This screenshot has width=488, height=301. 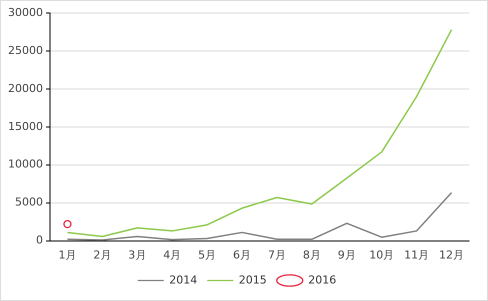 I want to click on x-tick-label: 12月, so click(x=451, y=255).